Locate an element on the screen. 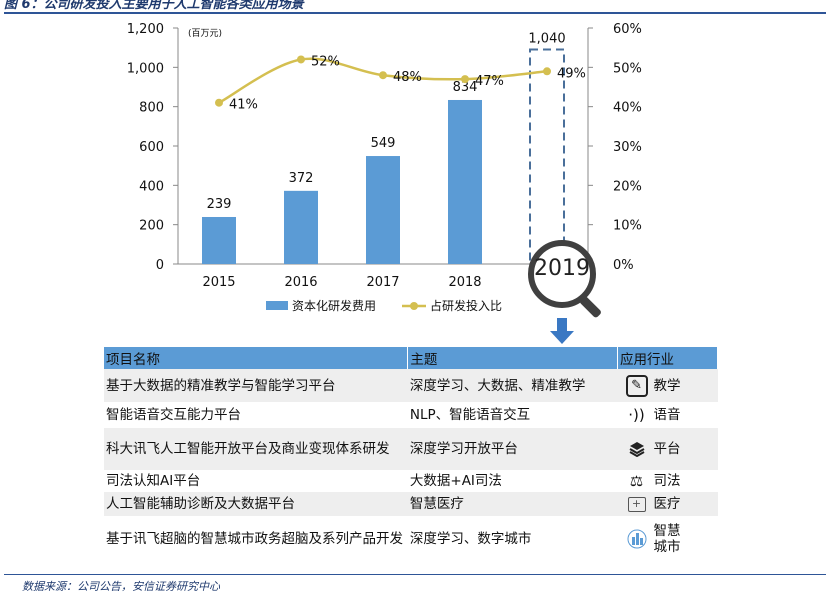 The width and height of the screenshot is (834, 601). table-row: 基于讯飞超脑的智慧城市政务超脑及系列产品开发 深度学习、数字城市 智慧城市 is located at coordinates (411, 539).